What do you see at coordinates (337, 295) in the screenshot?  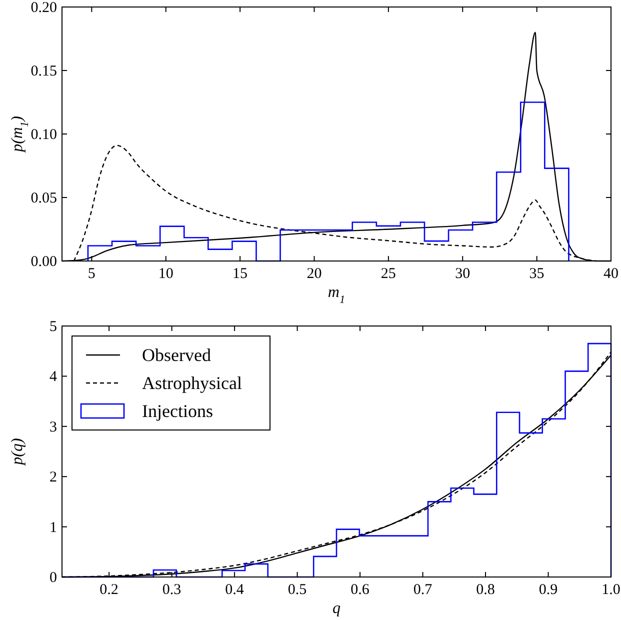 I see `x-axis-title: m$_{1}$` at bounding box center [337, 295].